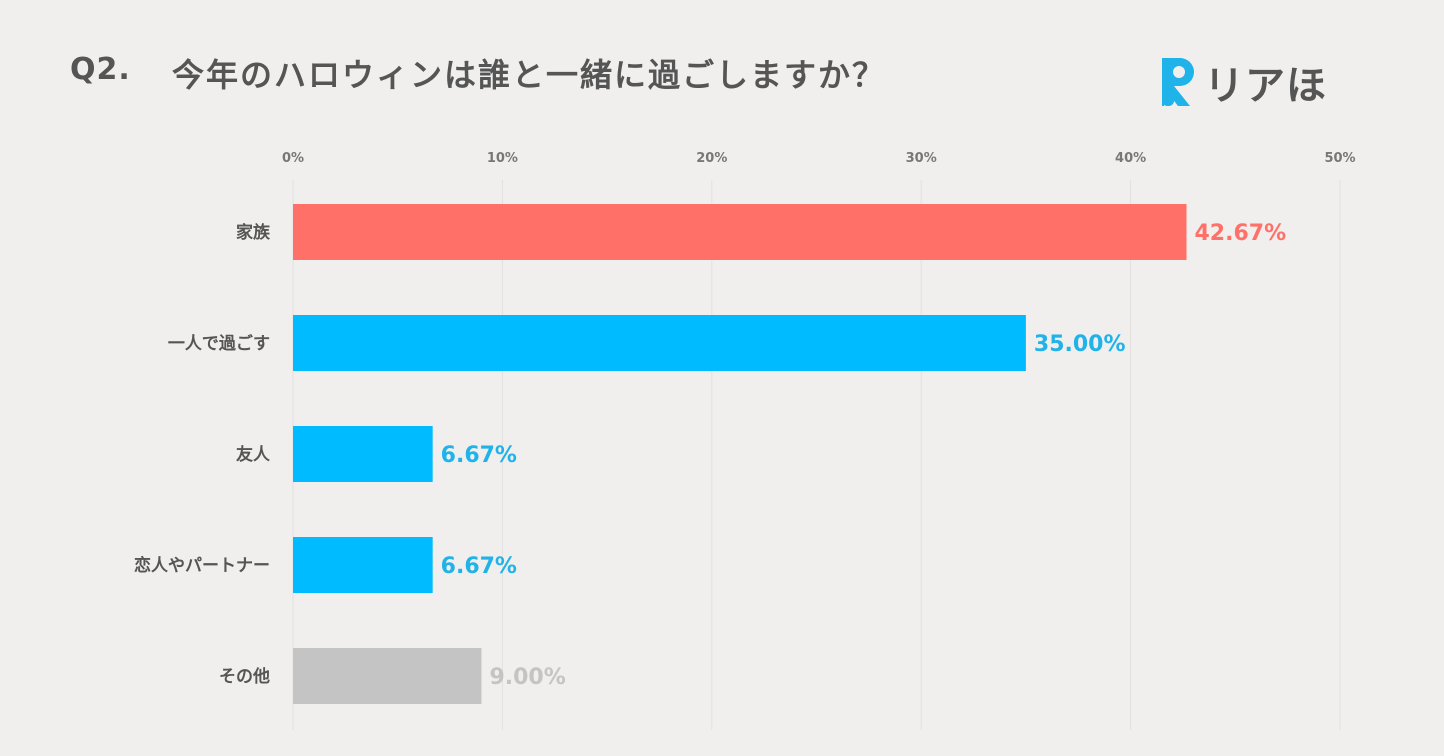 The width and height of the screenshot is (1444, 756). Describe the element at coordinates (293, 158) in the screenshot. I see `x-tick-label: 0%` at that location.